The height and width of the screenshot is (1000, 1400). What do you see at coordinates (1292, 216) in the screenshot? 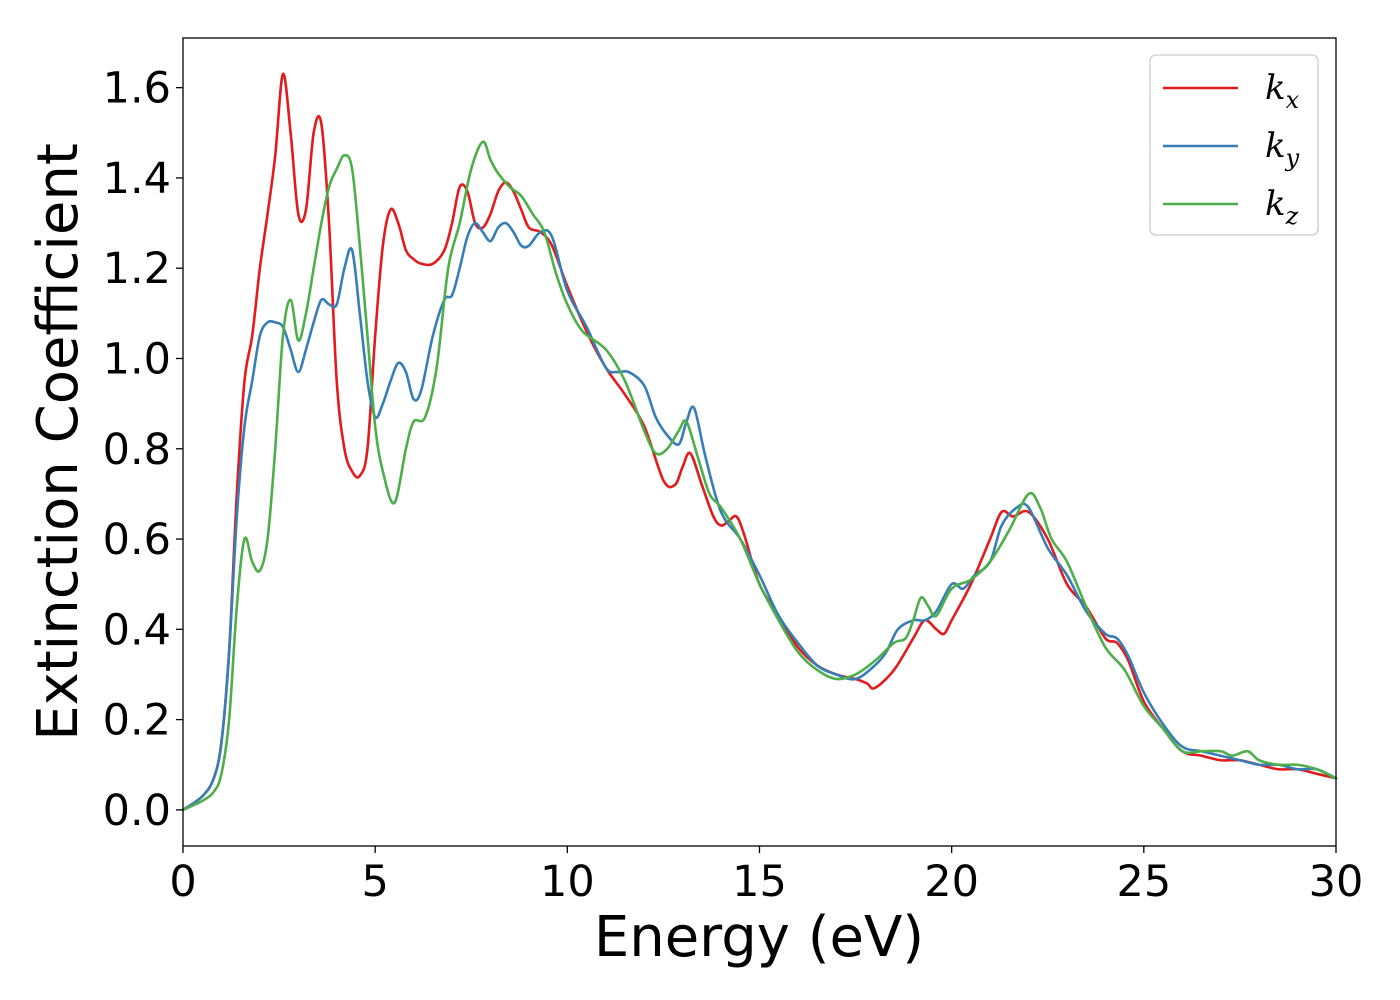
I see `legend-label-subscript: z` at bounding box center [1292, 216].